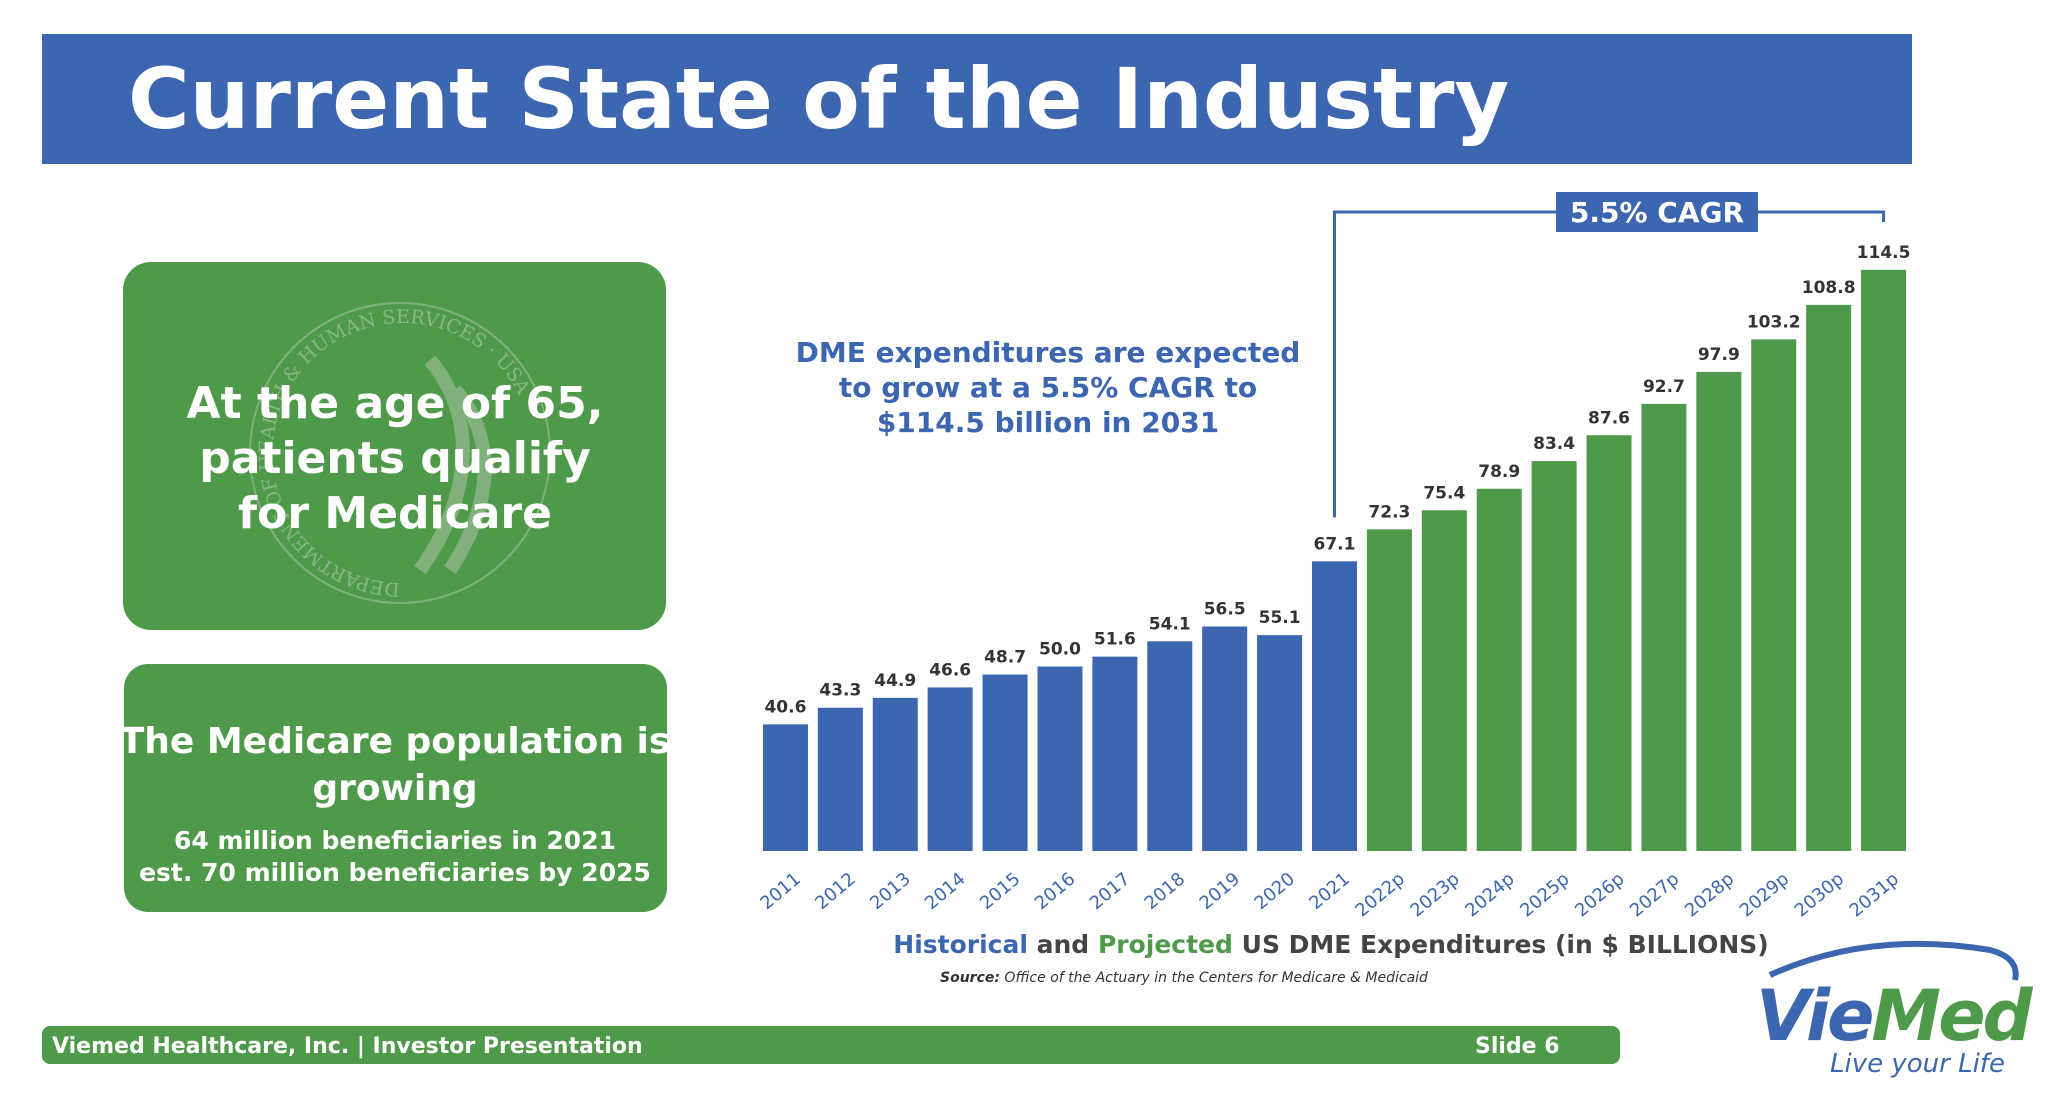 Image resolution: width=2048 pixels, height=1096 pixels. What do you see at coordinates (1274, 892) in the screenshot?
I see `x-tick-label: 2020` at bounding box center [1274, 892].